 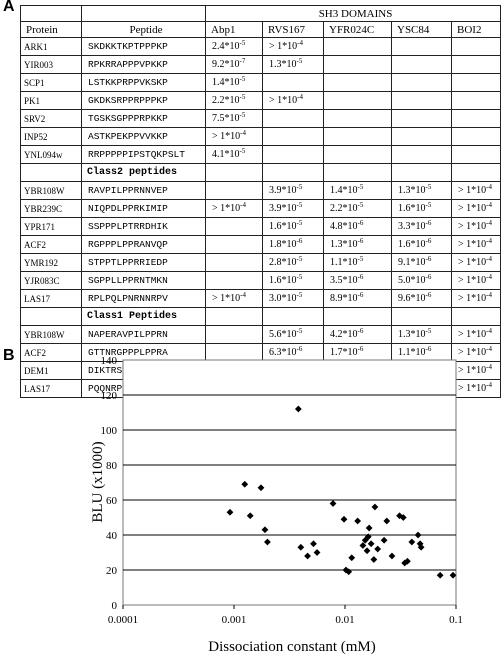 What do you see at coordinates (261, 64) in the screenshot?
I see `table-row: YIR003 RPKRRAPPPVPKKP 9.2*10-7 1.3*10-5` at bounding box center [261, 64].